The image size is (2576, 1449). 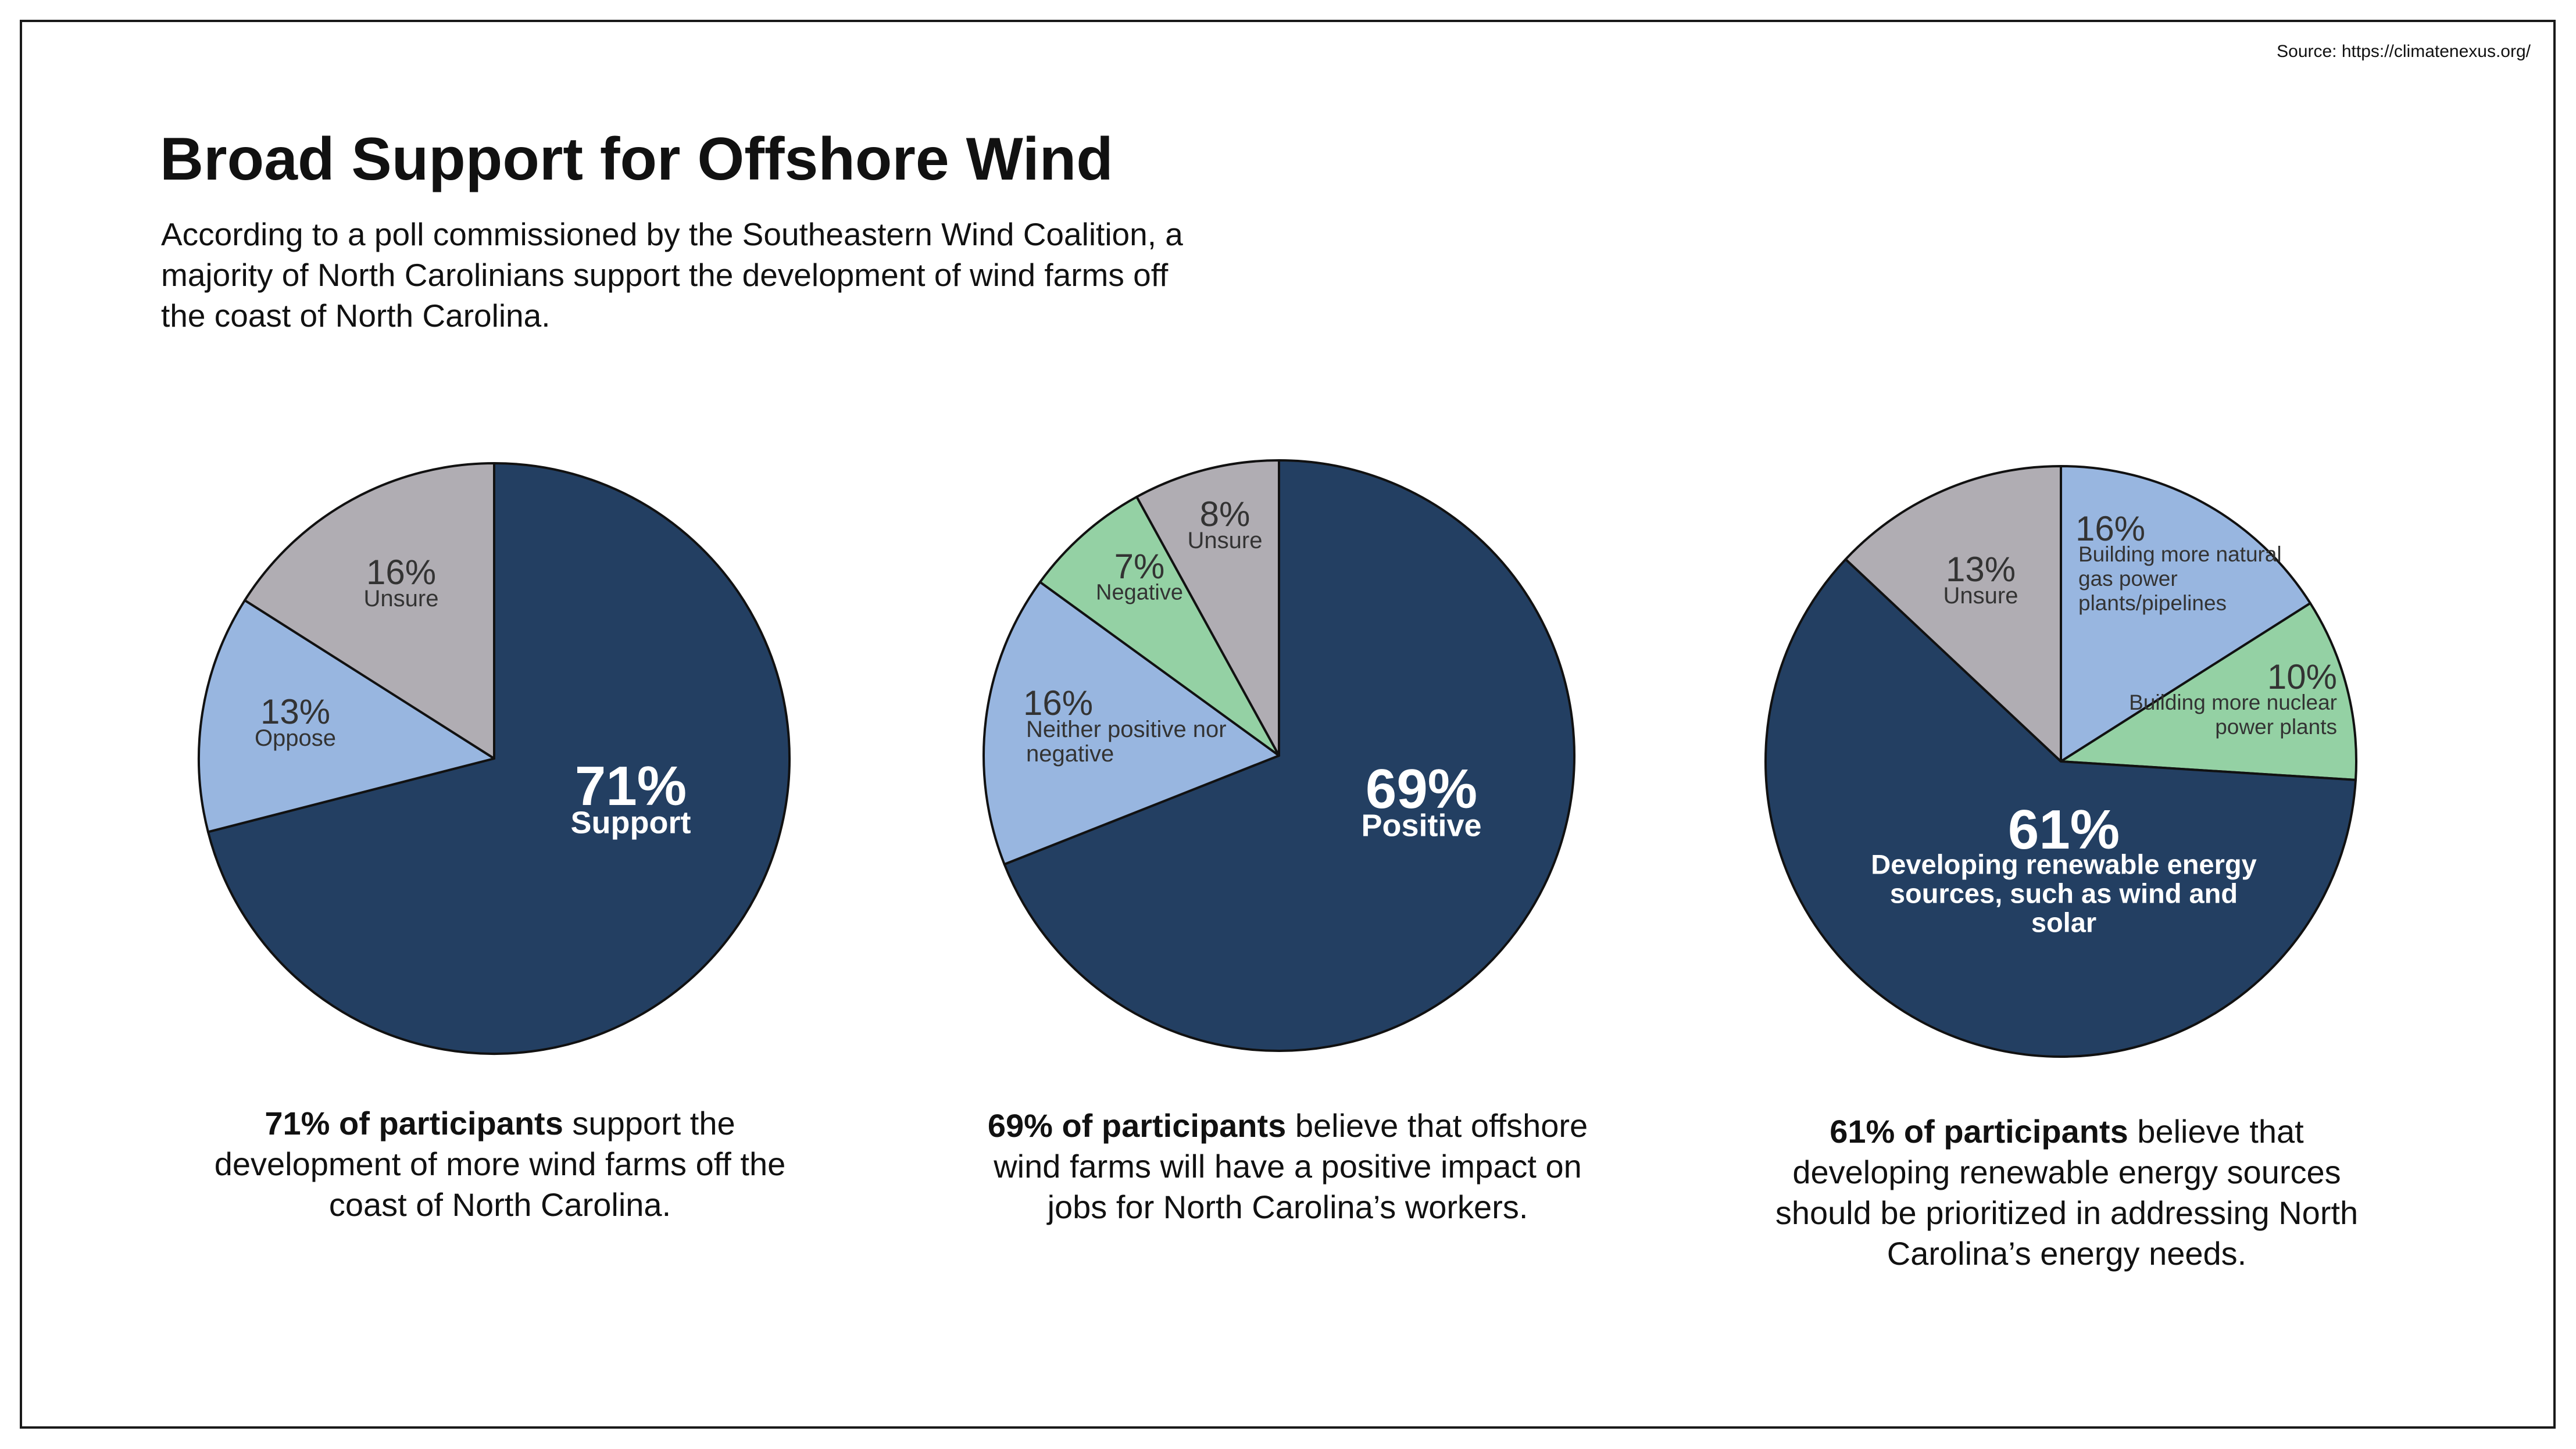 What do you see at coordinates (401, 572) in the screenshot?
I see `pie-0-slice-2-pct-label: 16%` at bounding box center [401, 572].